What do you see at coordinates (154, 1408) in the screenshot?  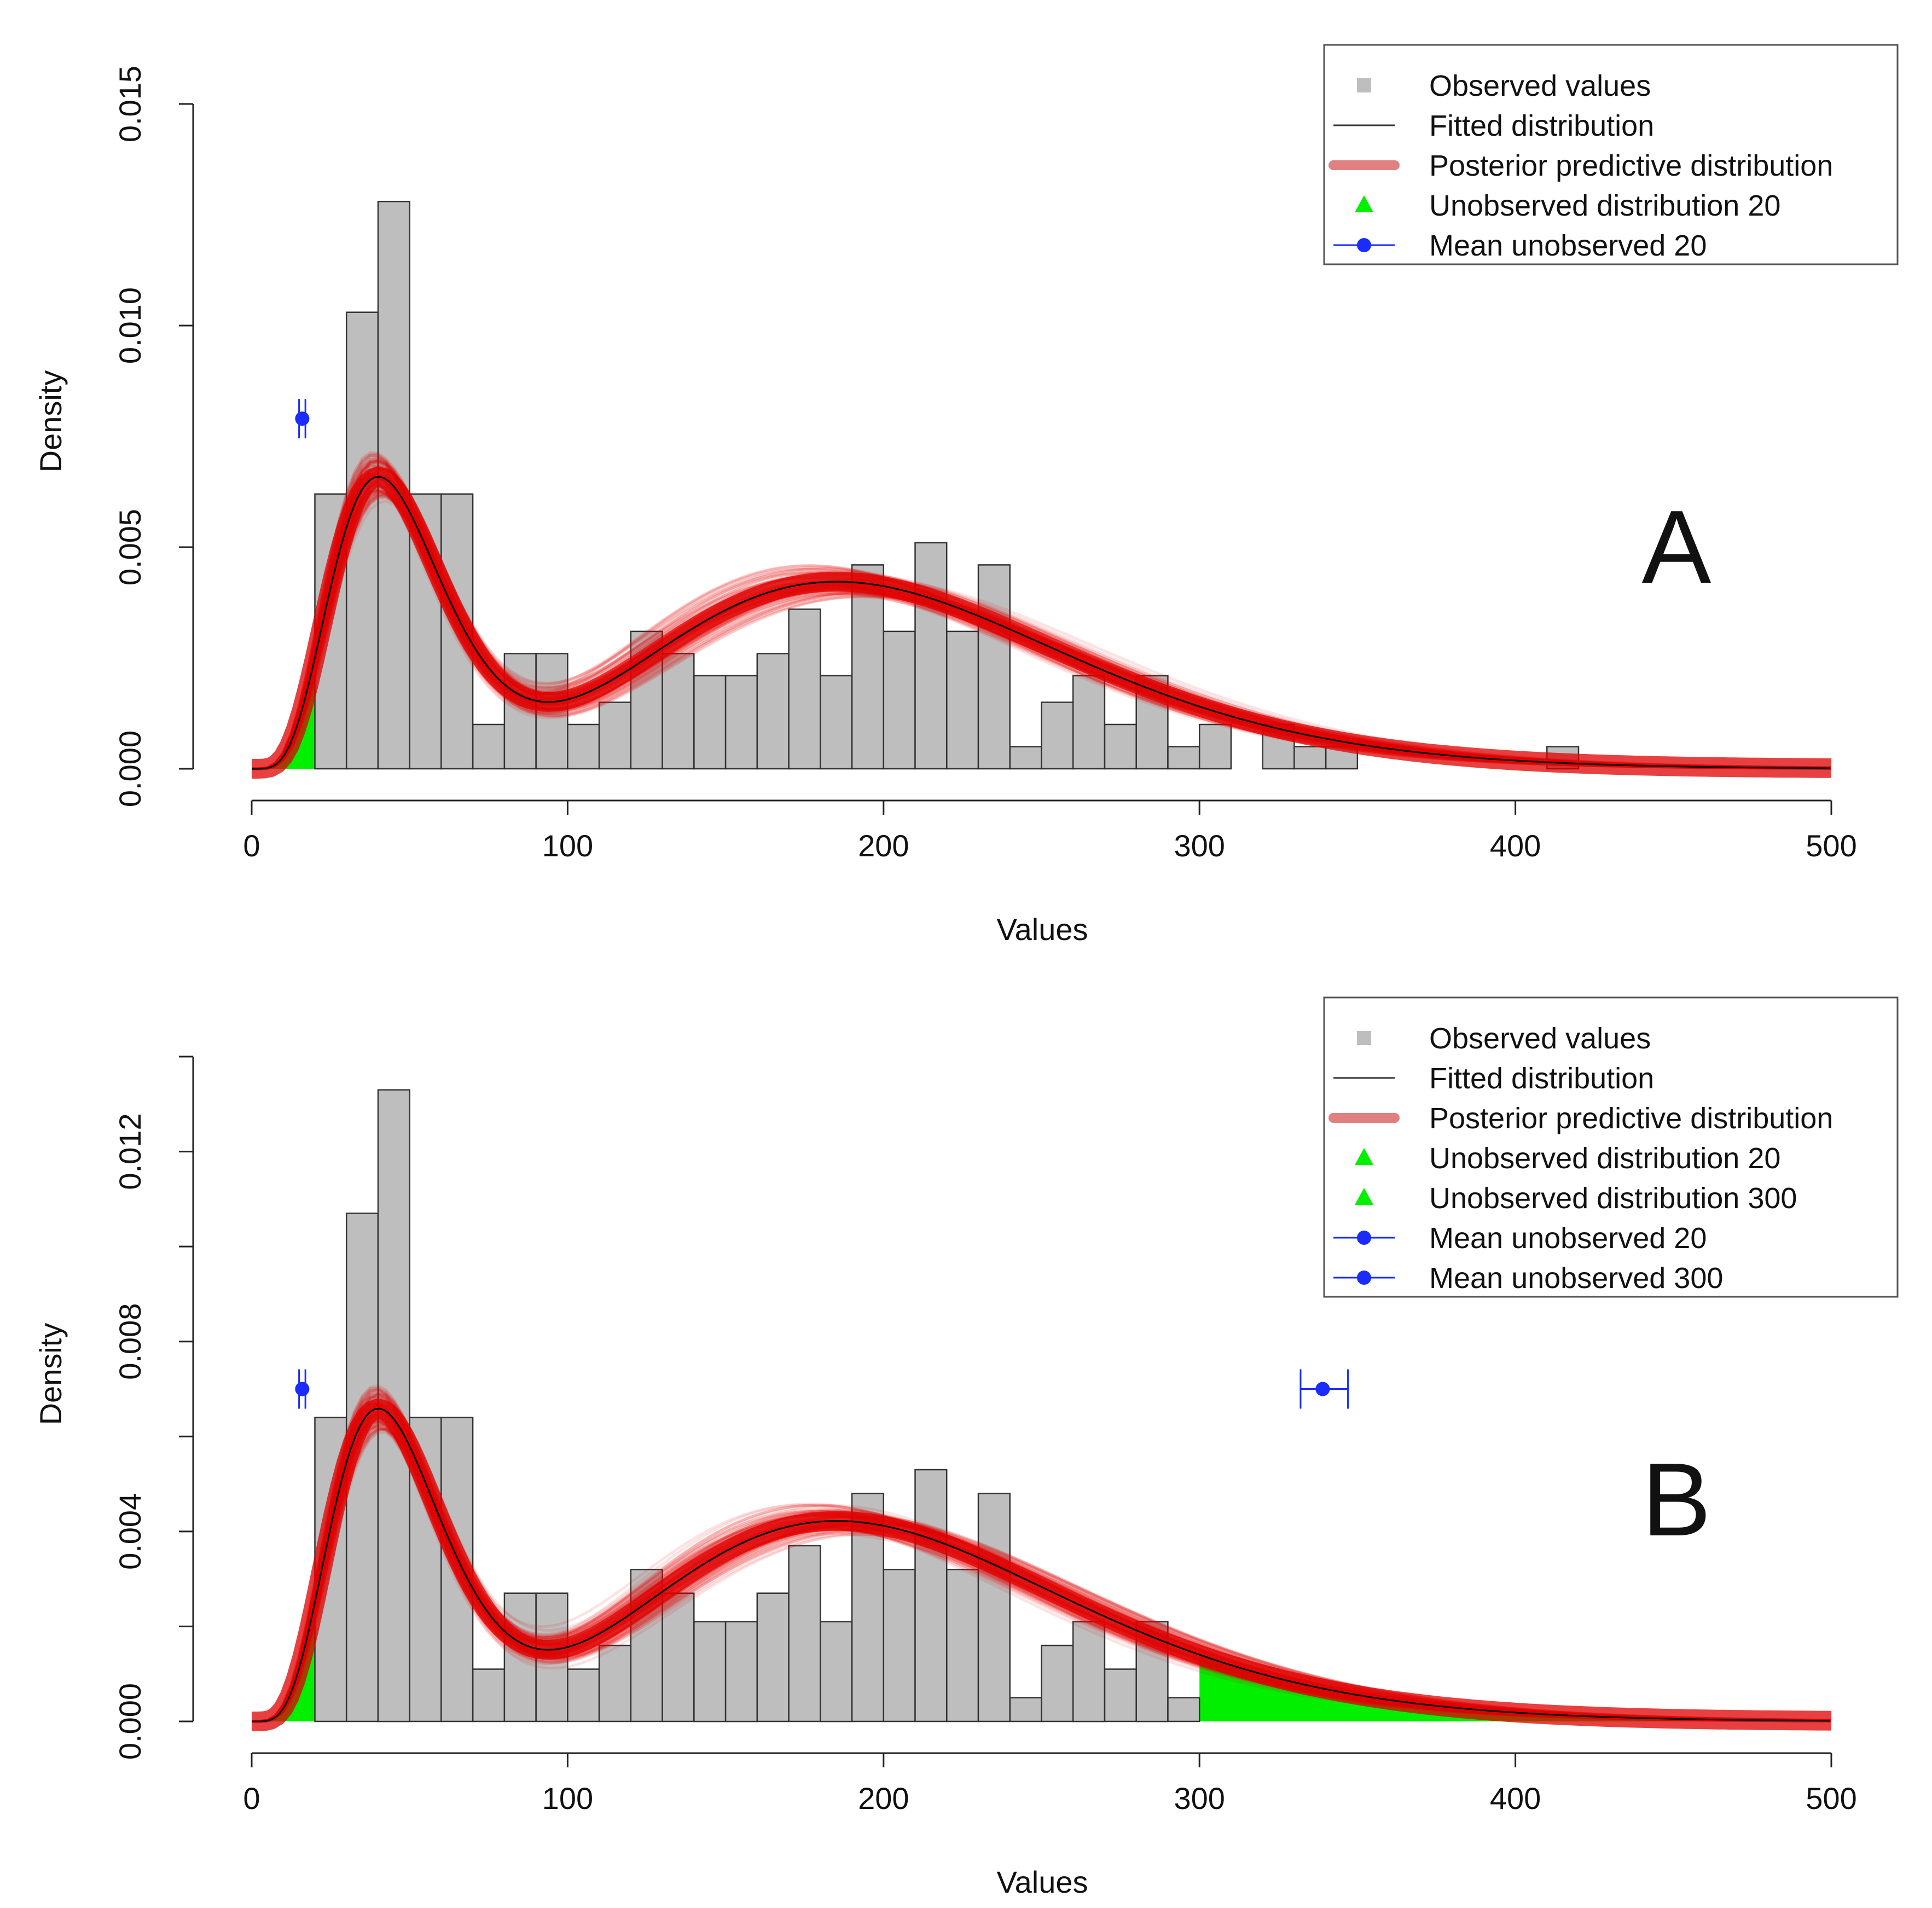 I see `y-axis: 0.000 0.004 0.008 0.012` at bounding box center [154, 1408].